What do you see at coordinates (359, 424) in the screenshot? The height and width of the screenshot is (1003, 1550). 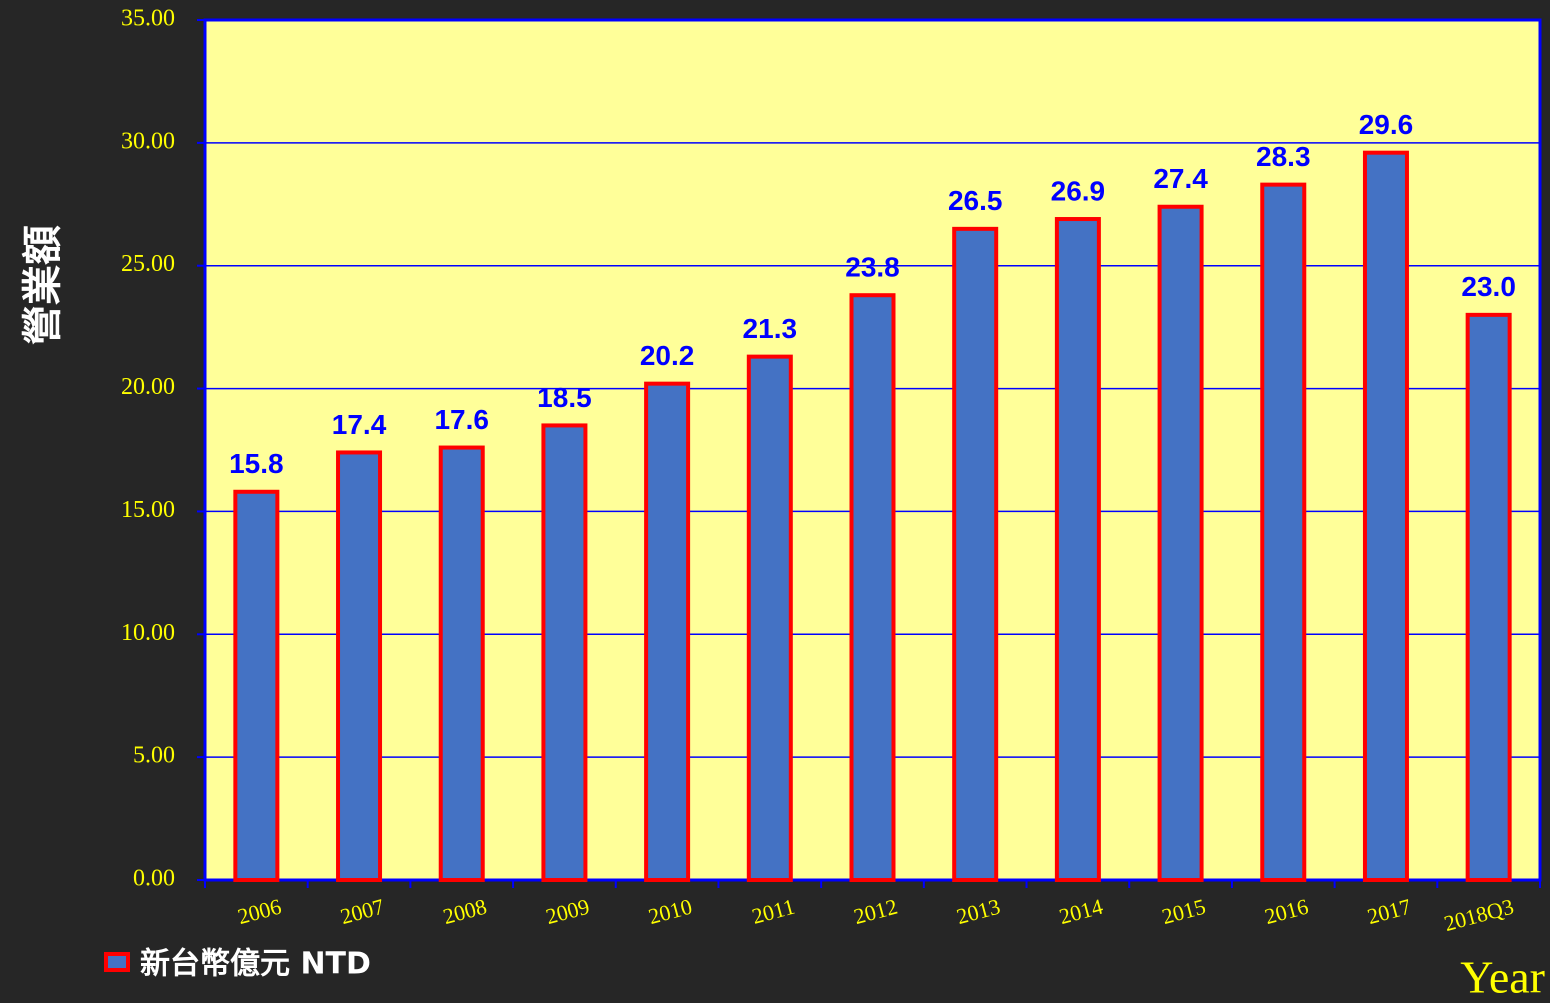 I see `data-label: 17.4` at bounding box center [359, 424].